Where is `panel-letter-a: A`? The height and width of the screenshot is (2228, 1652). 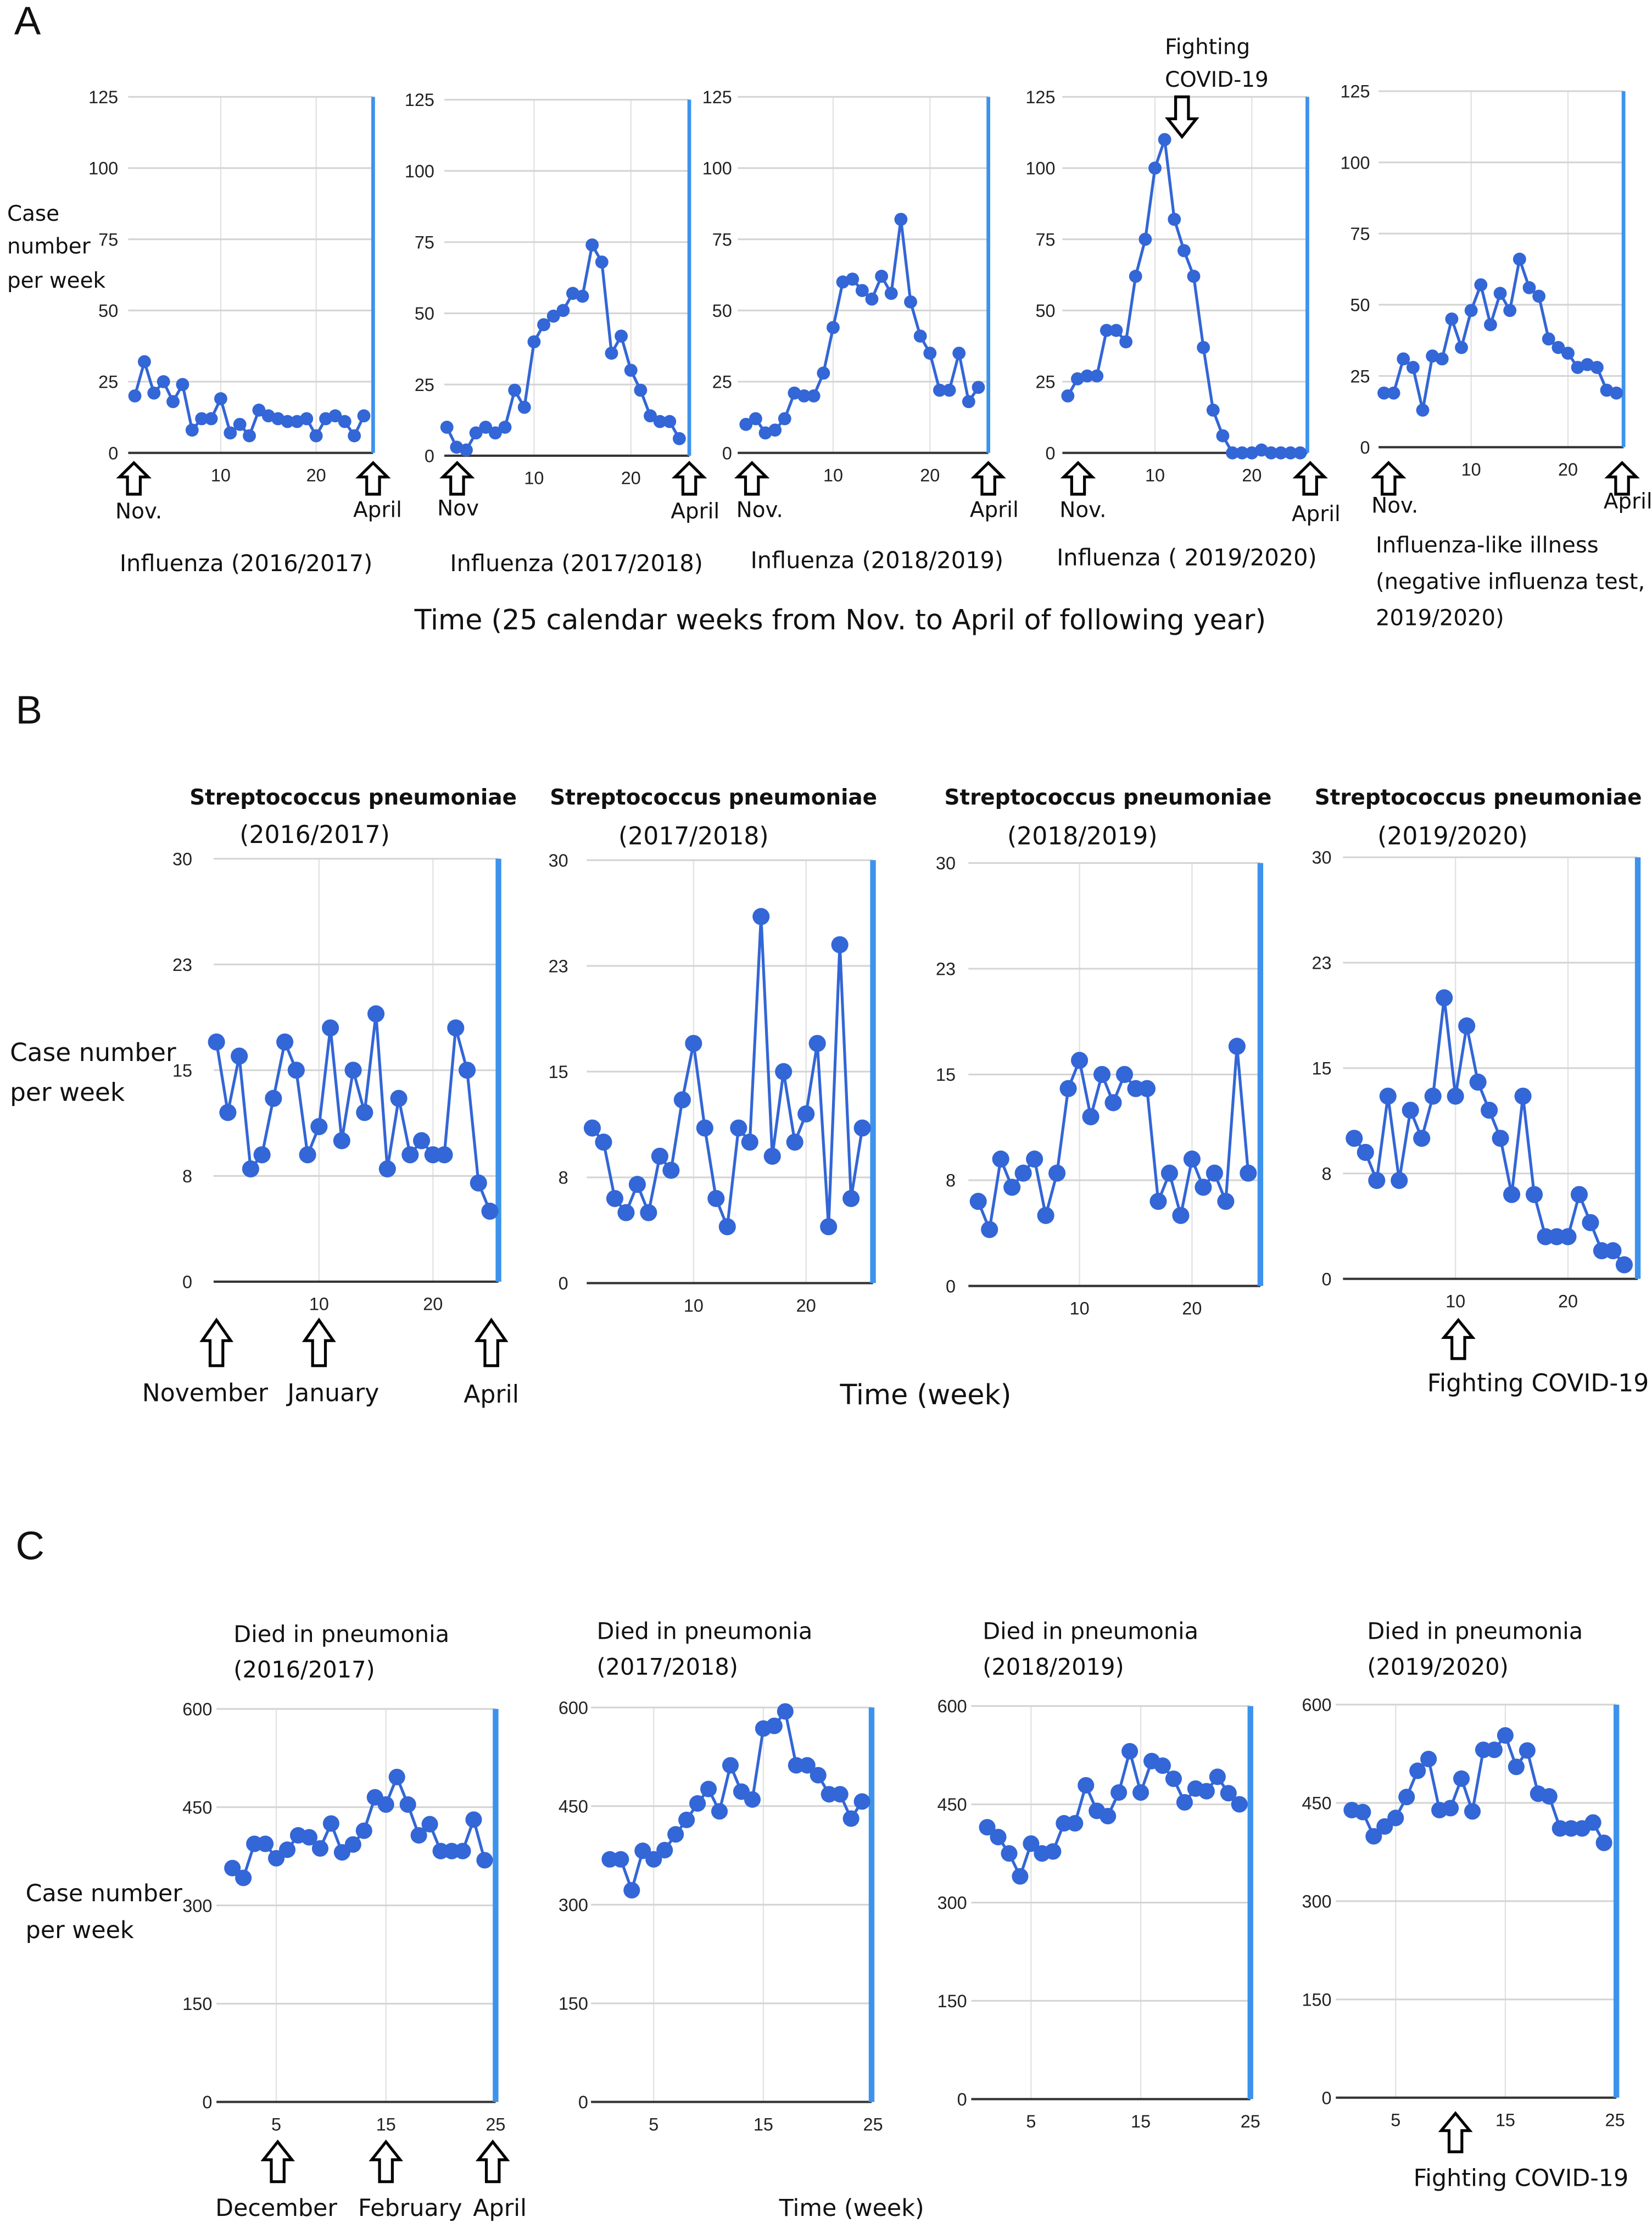
panel-letter-a: A is located at coordinates (27, 21).